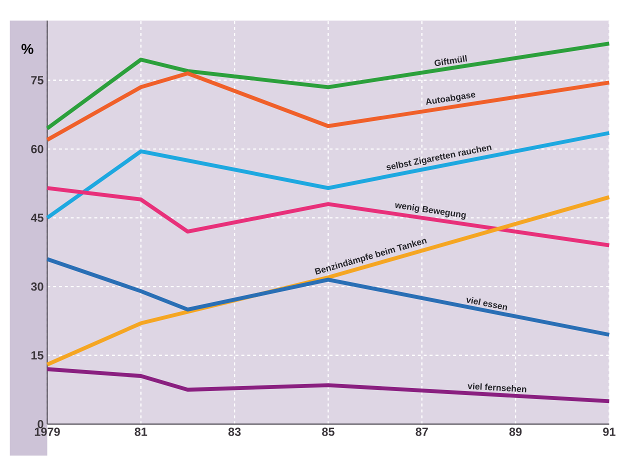 Image resolution: width=619 pixels, height=458 pixels. I want to click on y-tick-label: 15, so click(37, 355).